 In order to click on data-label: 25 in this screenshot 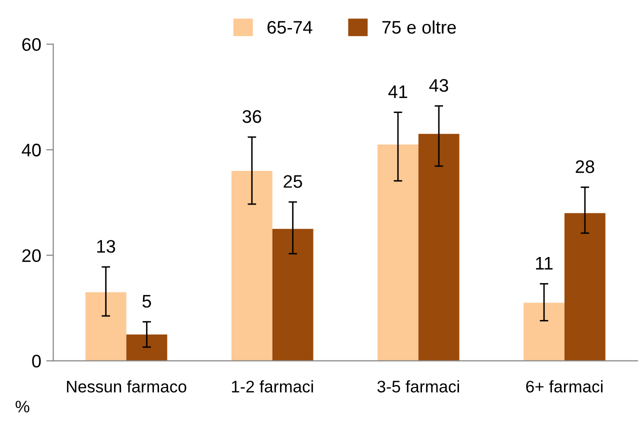, I will do `click(293, 181)`.